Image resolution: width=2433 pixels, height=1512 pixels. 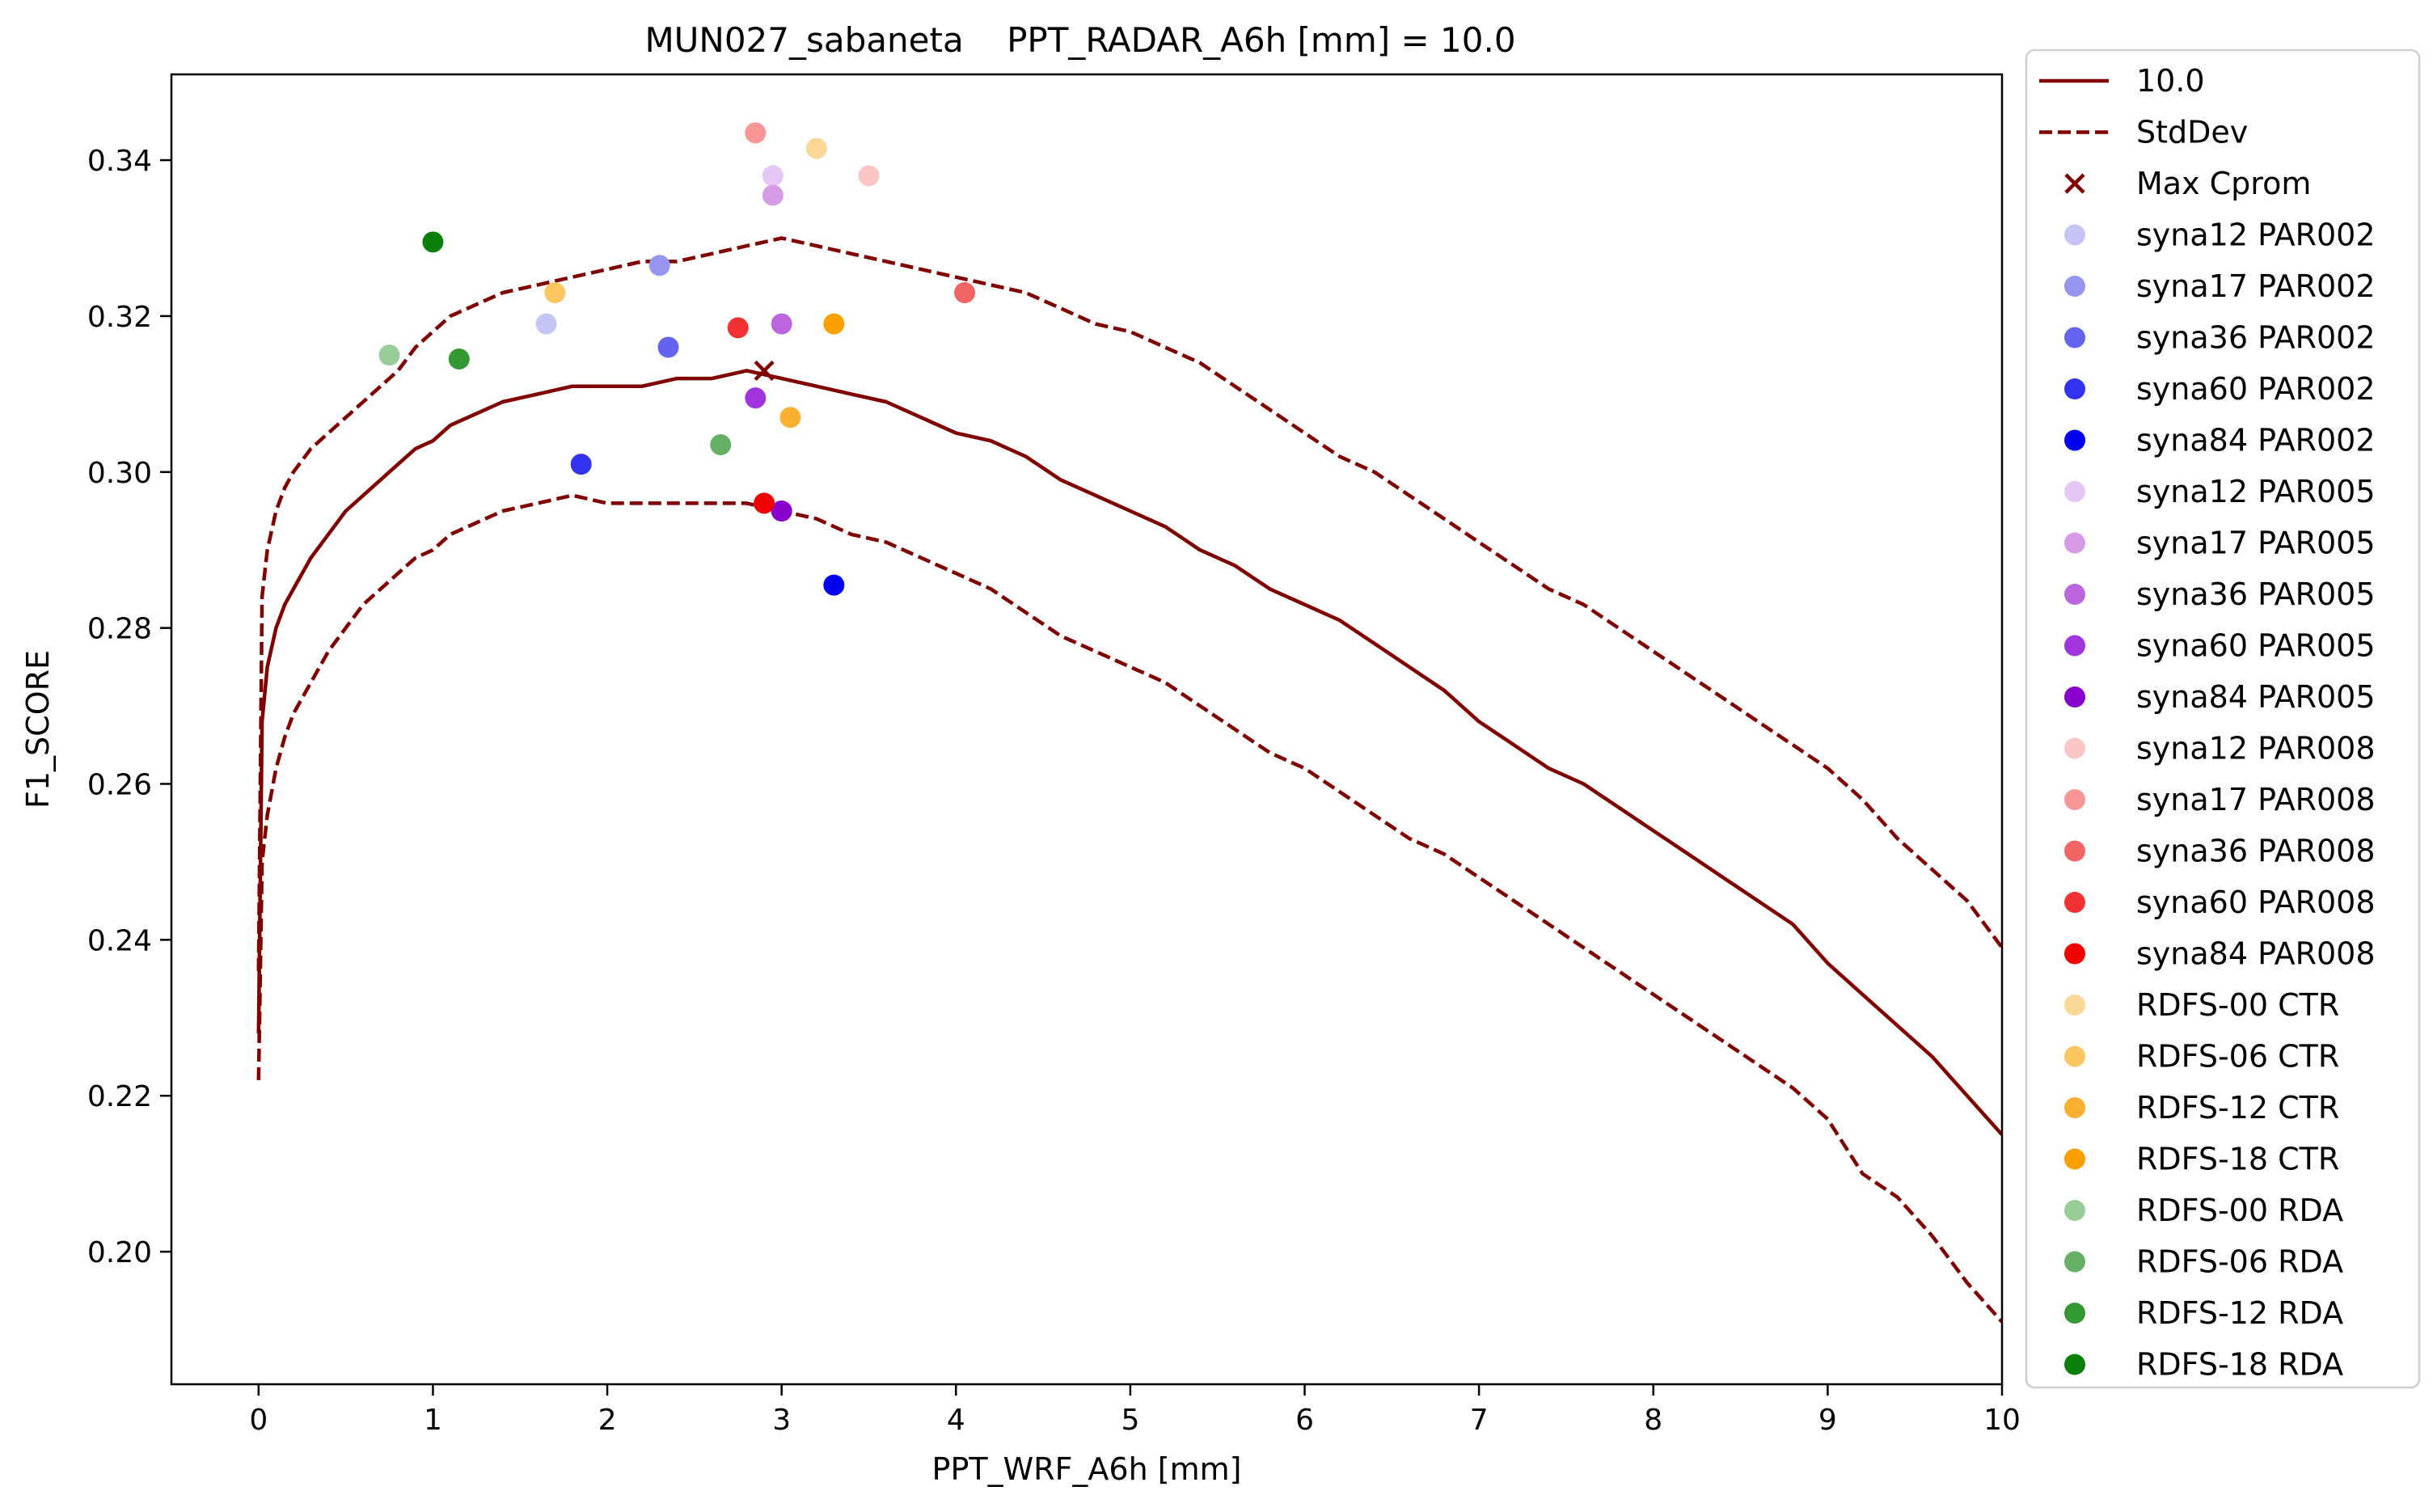 What do you see at coordinates (119, 317) in the screenshot?
I see `y-tick-label: 0.32` at bounding box center [119, 317].